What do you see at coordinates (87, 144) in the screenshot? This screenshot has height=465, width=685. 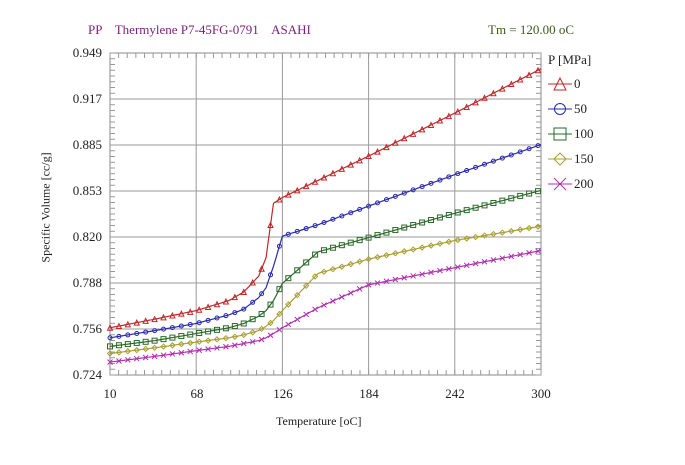 I see `y-tick-label: 0.885` at bounding box center [87, 144].